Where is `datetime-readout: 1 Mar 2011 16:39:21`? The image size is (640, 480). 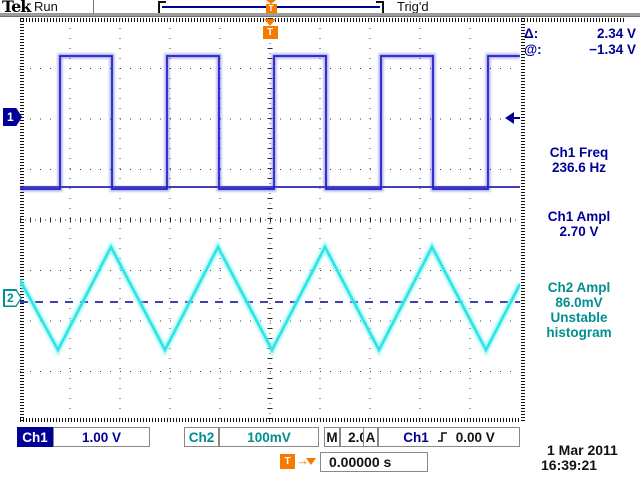
datetime-readout: 1 Mar 2011 16:39:21 is located at coordinates (590, 458).